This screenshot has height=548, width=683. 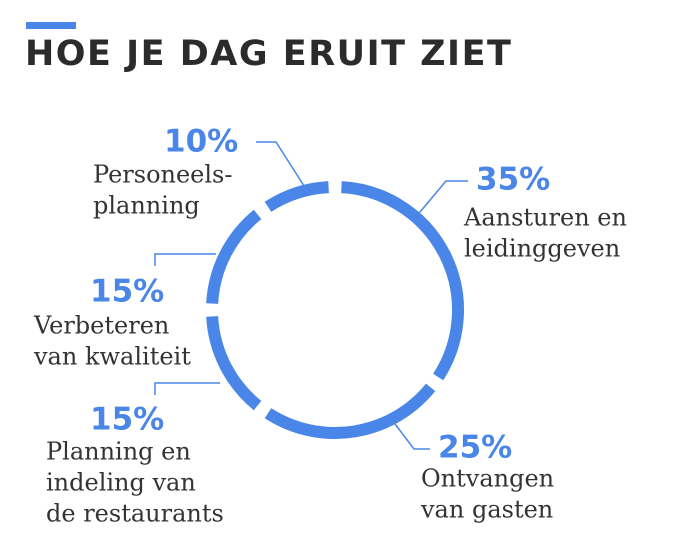 I want to click on slice-category-label: Planning en, so click(x=118, y=452).